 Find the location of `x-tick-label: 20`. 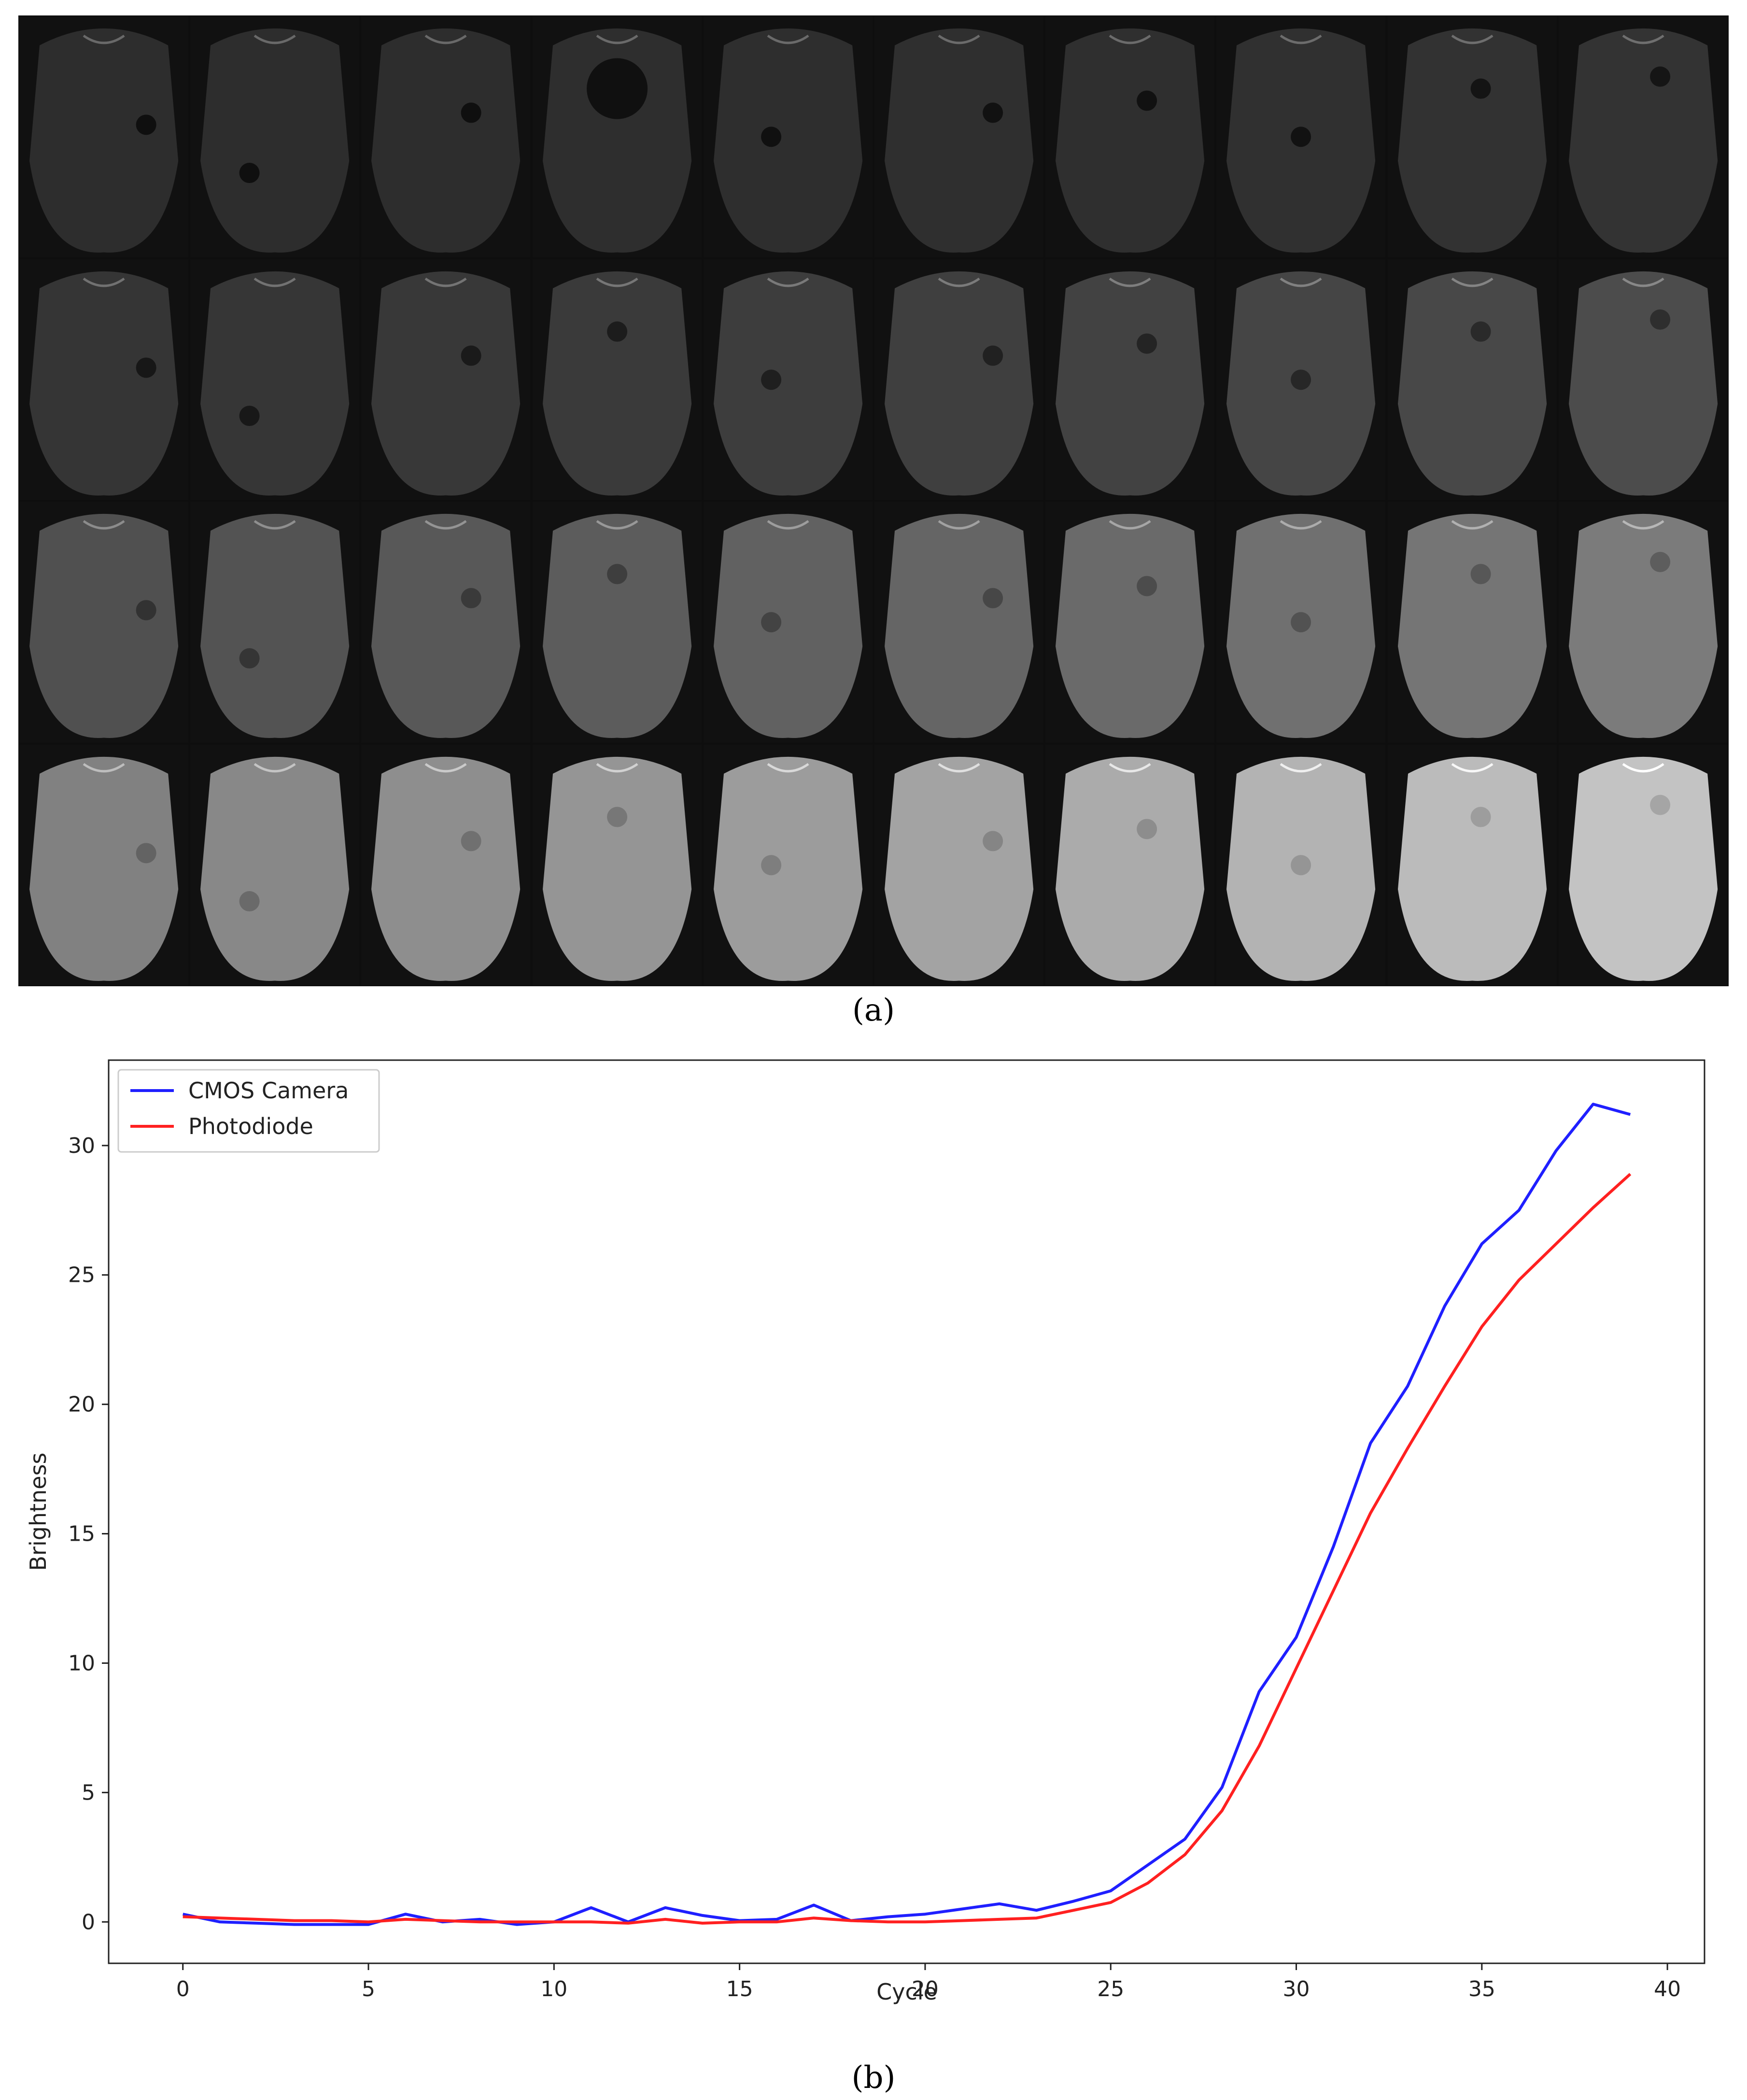

x-tick-label: 20 is located at coordinates (925, 1989).